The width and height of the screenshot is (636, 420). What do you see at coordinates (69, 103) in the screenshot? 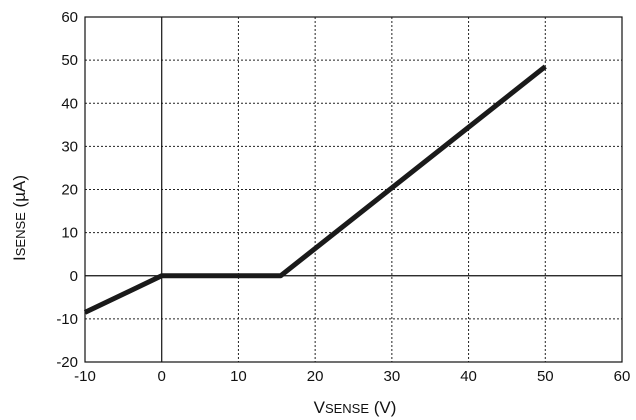
I see `y-tick-label: 40` at bounding box center [69, 103].